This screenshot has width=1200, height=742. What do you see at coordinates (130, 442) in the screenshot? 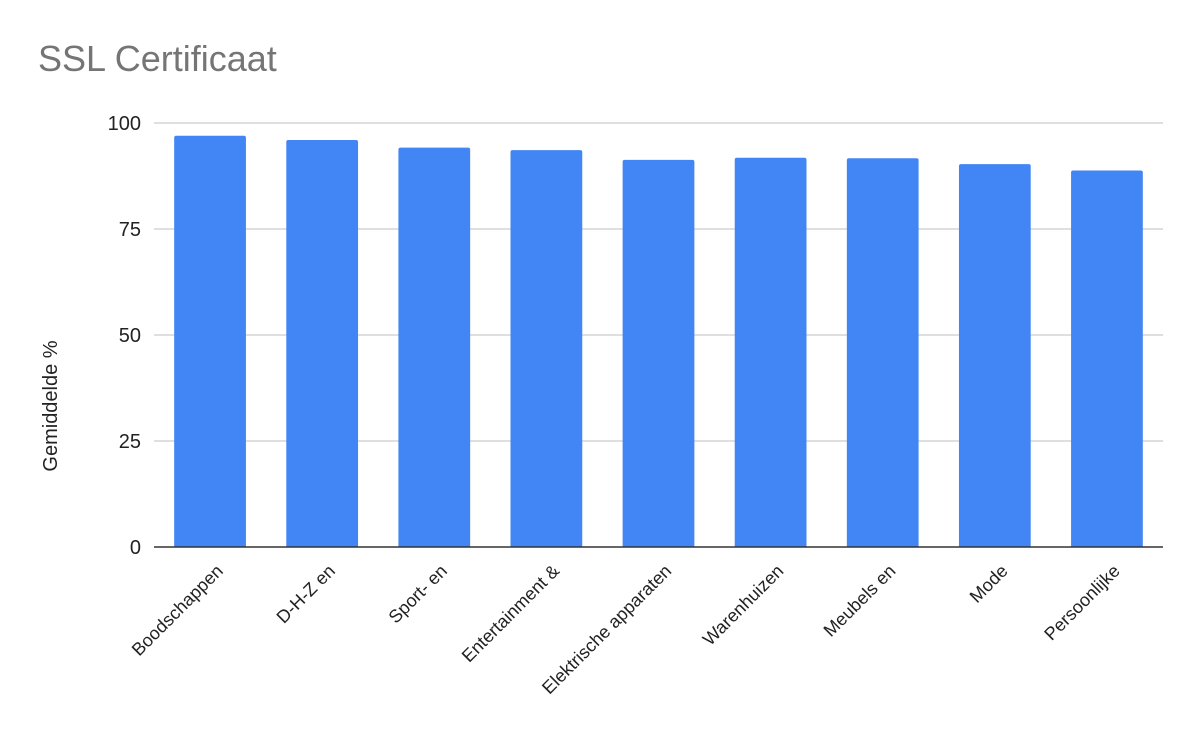
I see `y-tick-label: 25` at bounding box center [130, 442].